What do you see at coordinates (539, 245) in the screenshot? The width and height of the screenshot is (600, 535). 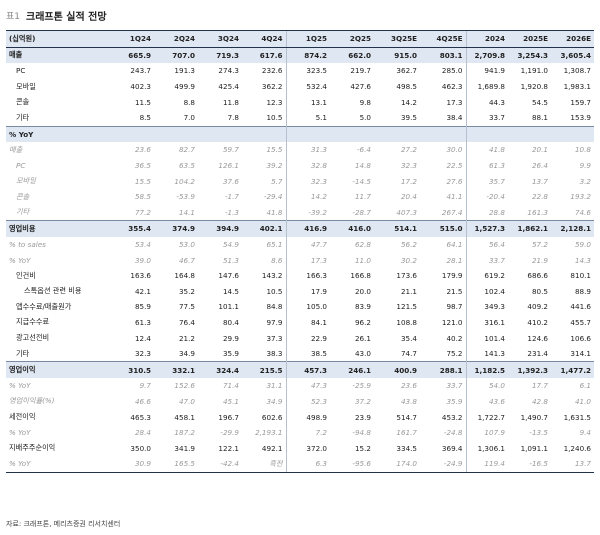 I see `table-cell: 57.2` at bounding box center [539, 245].